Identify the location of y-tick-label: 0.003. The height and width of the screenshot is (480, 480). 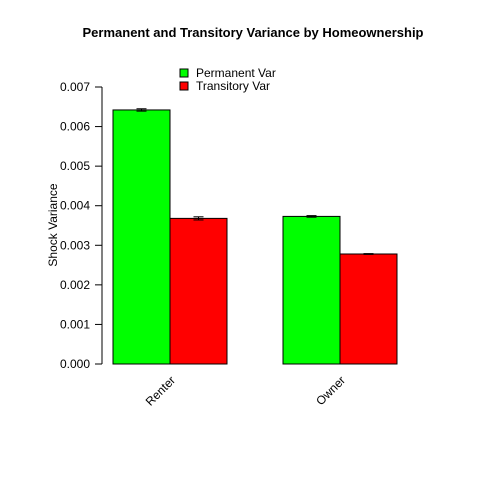
(75, 245).